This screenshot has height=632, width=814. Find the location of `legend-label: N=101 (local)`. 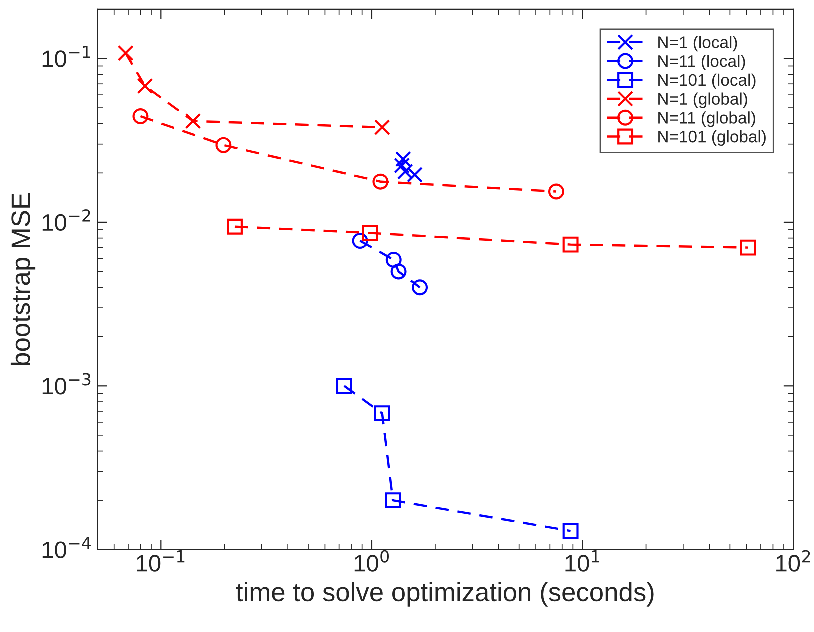

legend-label: N=101 (local) is located at coordinates (707, 82).